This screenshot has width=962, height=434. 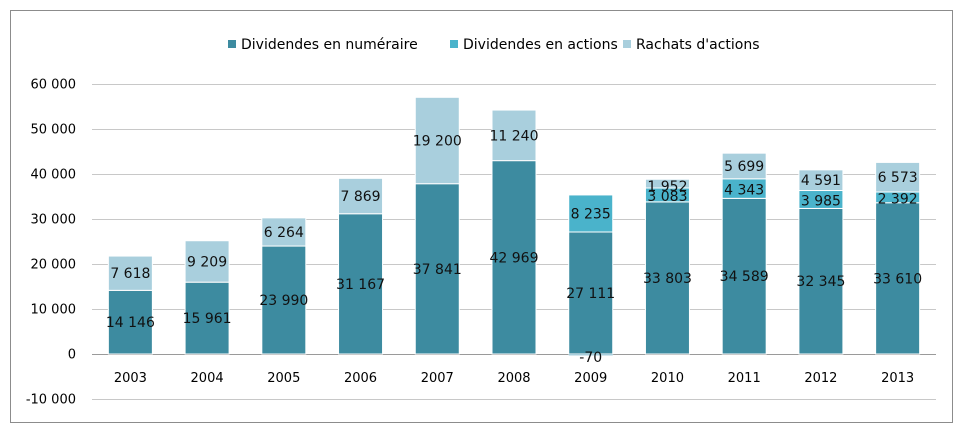 I want to click on data-label: 7 869, so click(x=360, y=197).